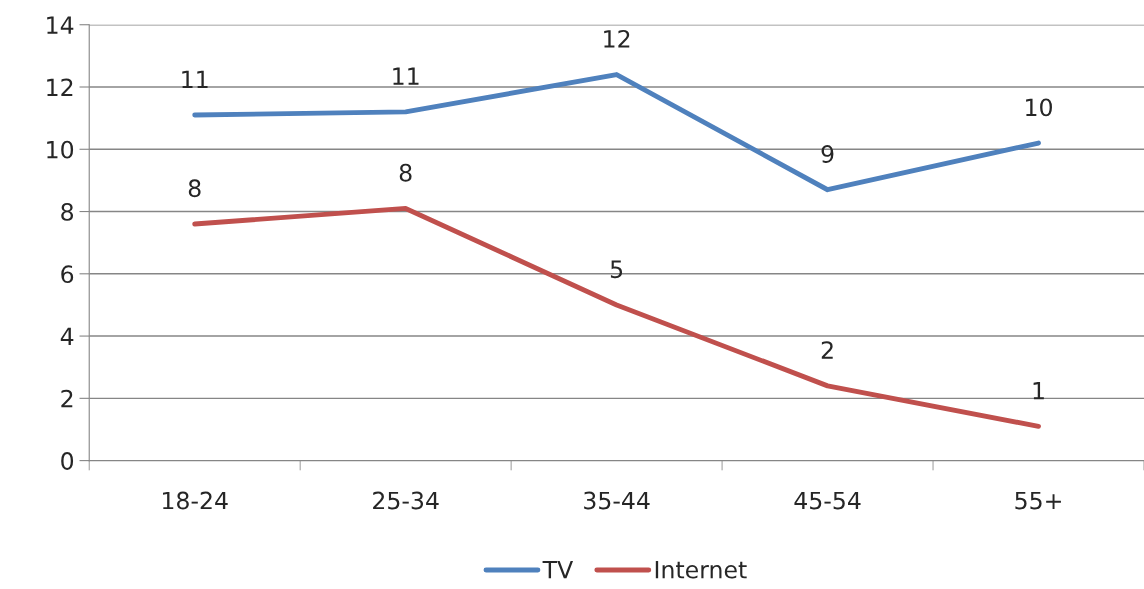  I want to click on data-label: 12, so click(617, 38).